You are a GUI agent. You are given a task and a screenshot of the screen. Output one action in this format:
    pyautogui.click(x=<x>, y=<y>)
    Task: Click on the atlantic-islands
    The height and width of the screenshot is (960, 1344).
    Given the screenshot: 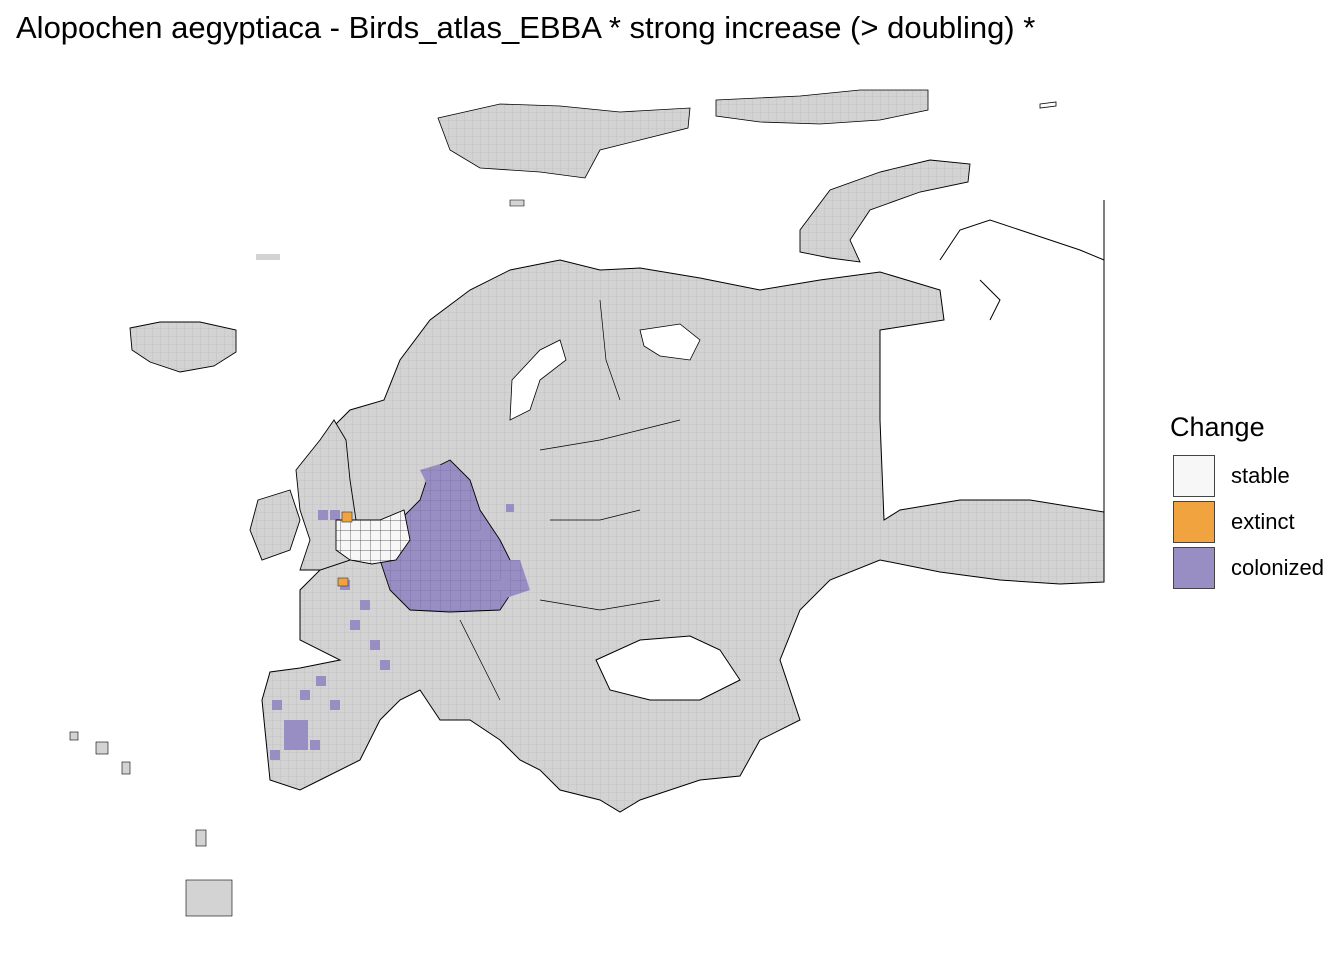 What is the action you would take?
    pyautogui.click(x=151, y=824)
    